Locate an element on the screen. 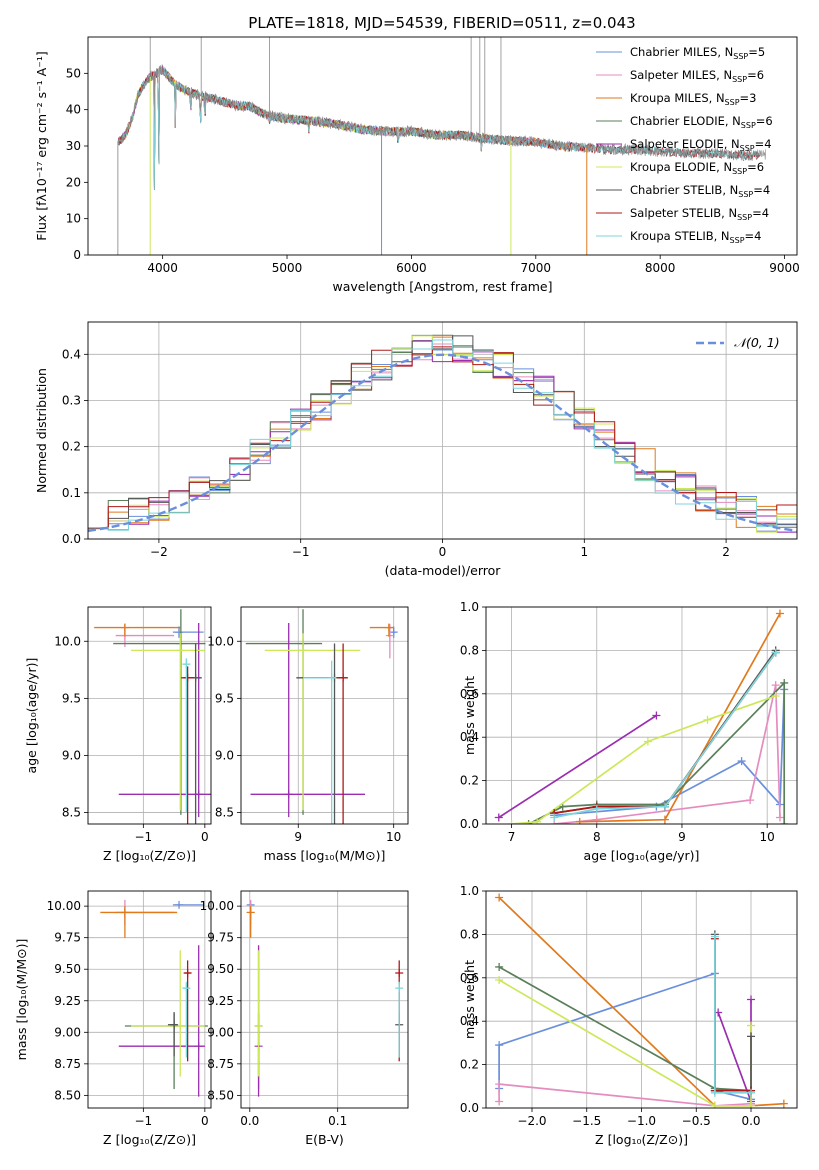 The image size is (819, 1170). x-tick-label: 9 is located at coordinates (682, 837).